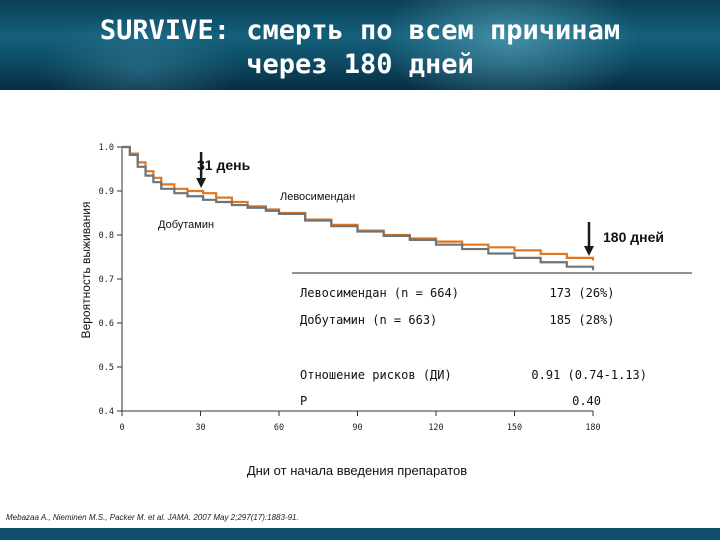  What do you see at coordinates (358, 203) in the screenshot?
I see `levosimendan-curve` at bounding box center [358, 203].